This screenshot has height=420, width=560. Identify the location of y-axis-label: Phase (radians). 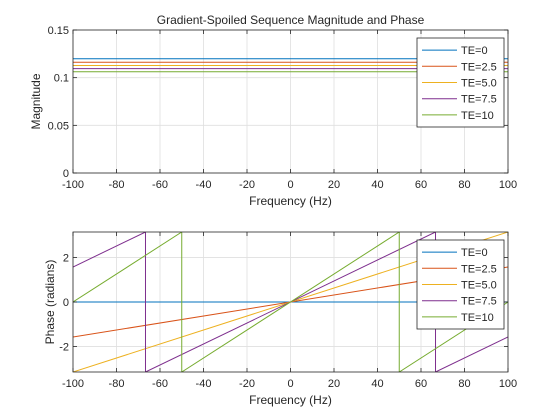
(50, 302).